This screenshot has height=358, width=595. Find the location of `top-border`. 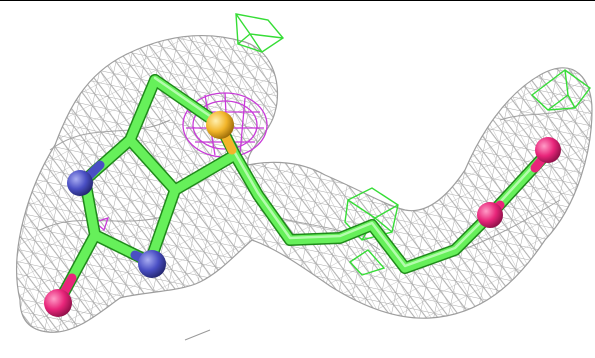

top-border is located at coordinates (297, 0).